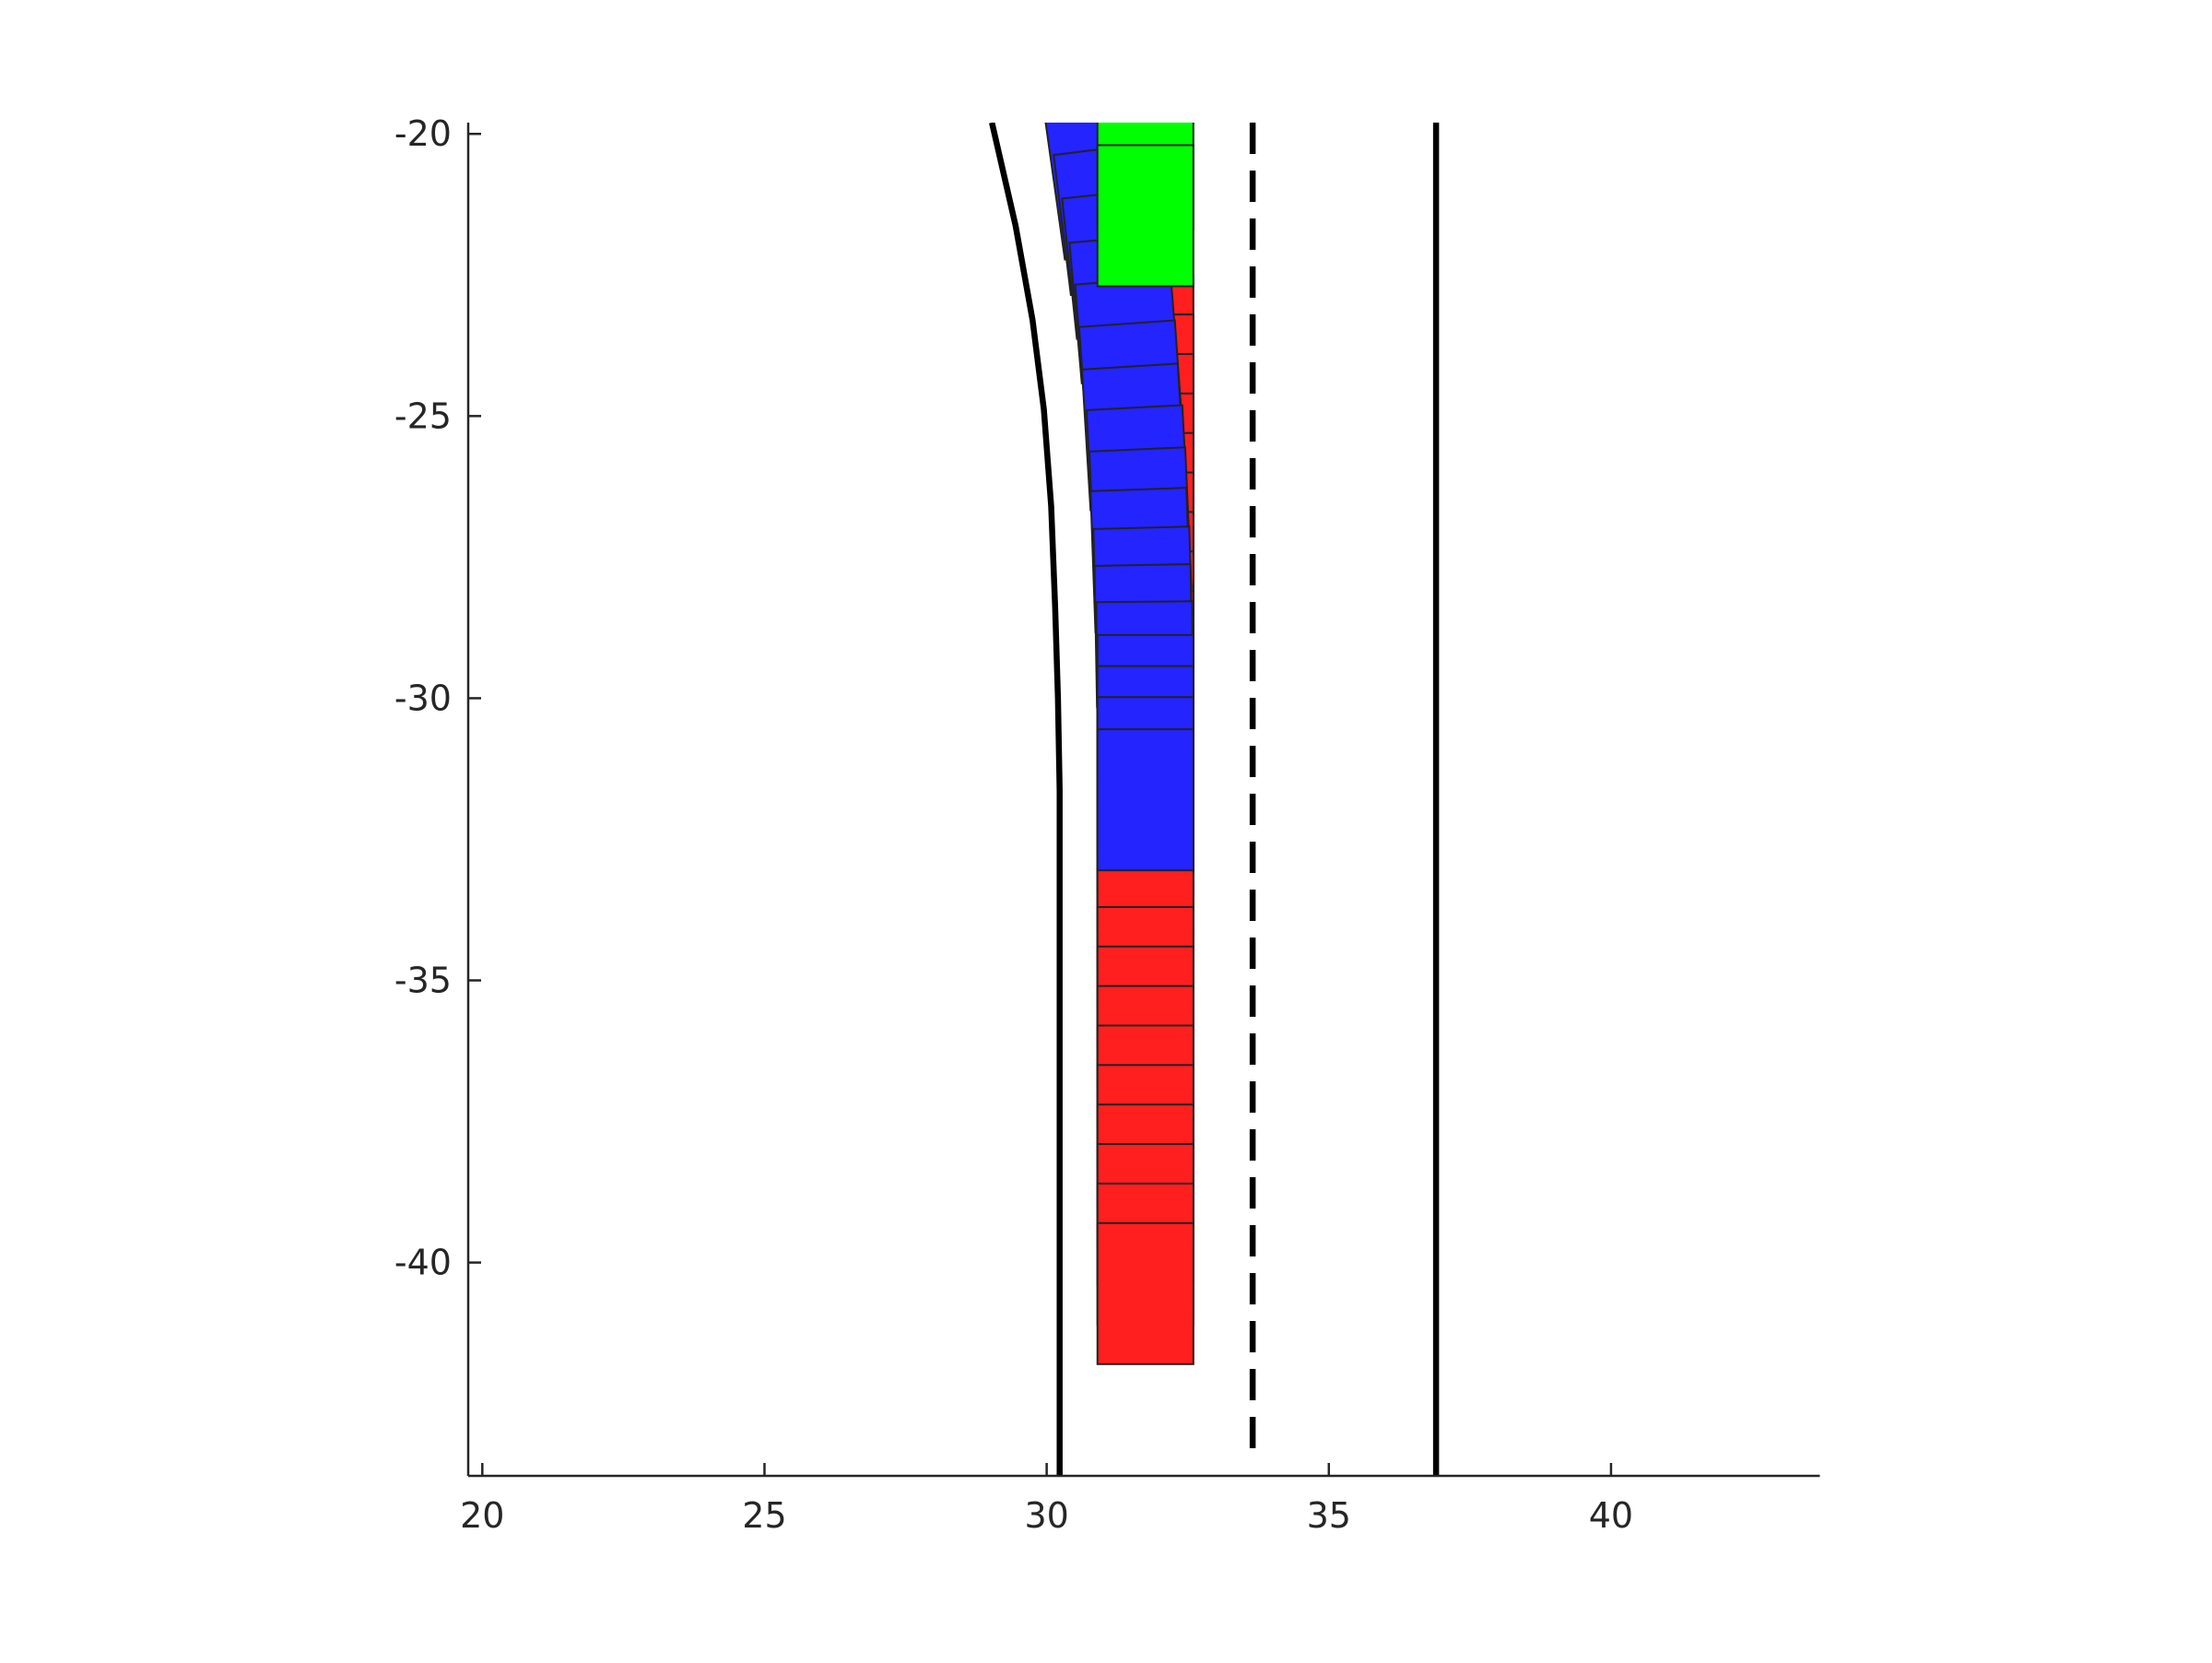 The width and height of the screenshot is (2212, 1663). Describe the element at coordinates (423, 698) in the screenshot. I see `y-tick-label: -30` at that location.